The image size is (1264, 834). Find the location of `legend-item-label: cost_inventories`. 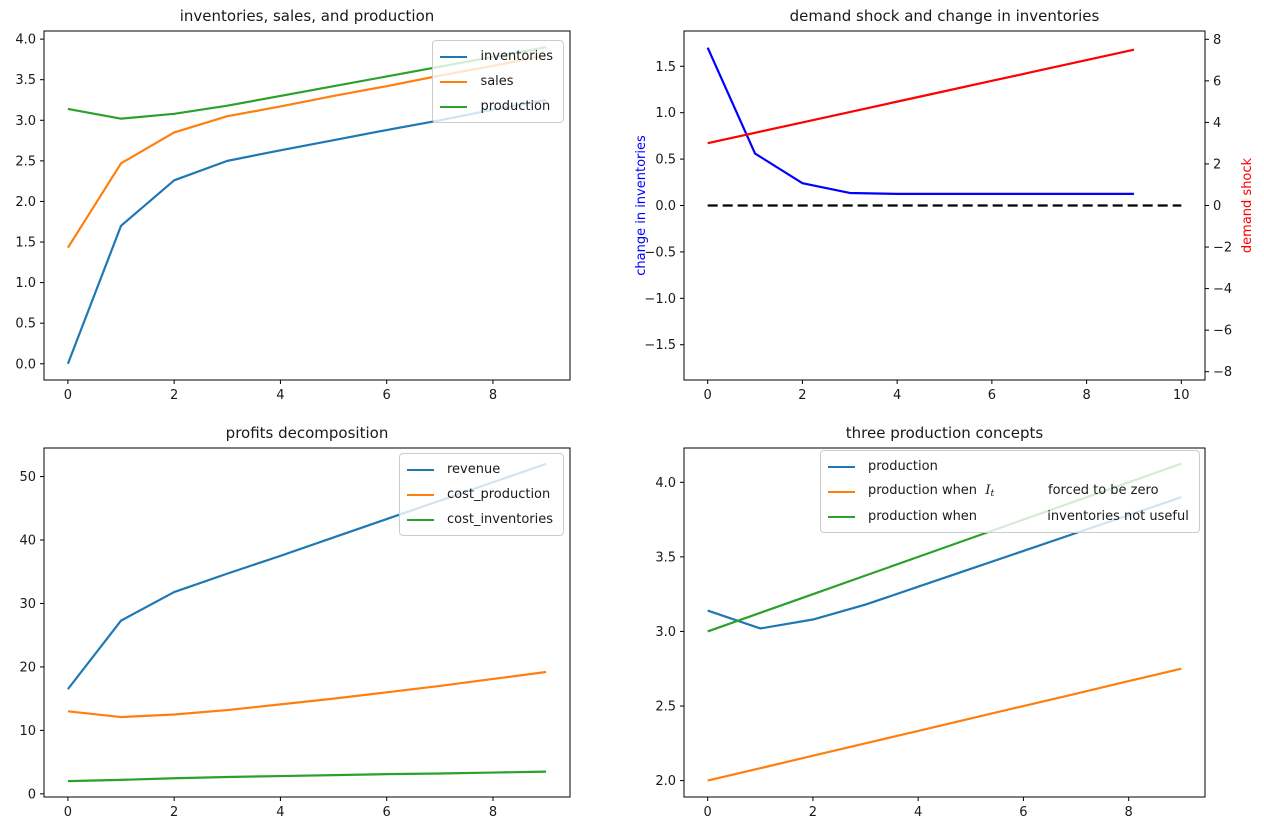

legend-item-label: cost_inventories is located at coordinates (499, 519).